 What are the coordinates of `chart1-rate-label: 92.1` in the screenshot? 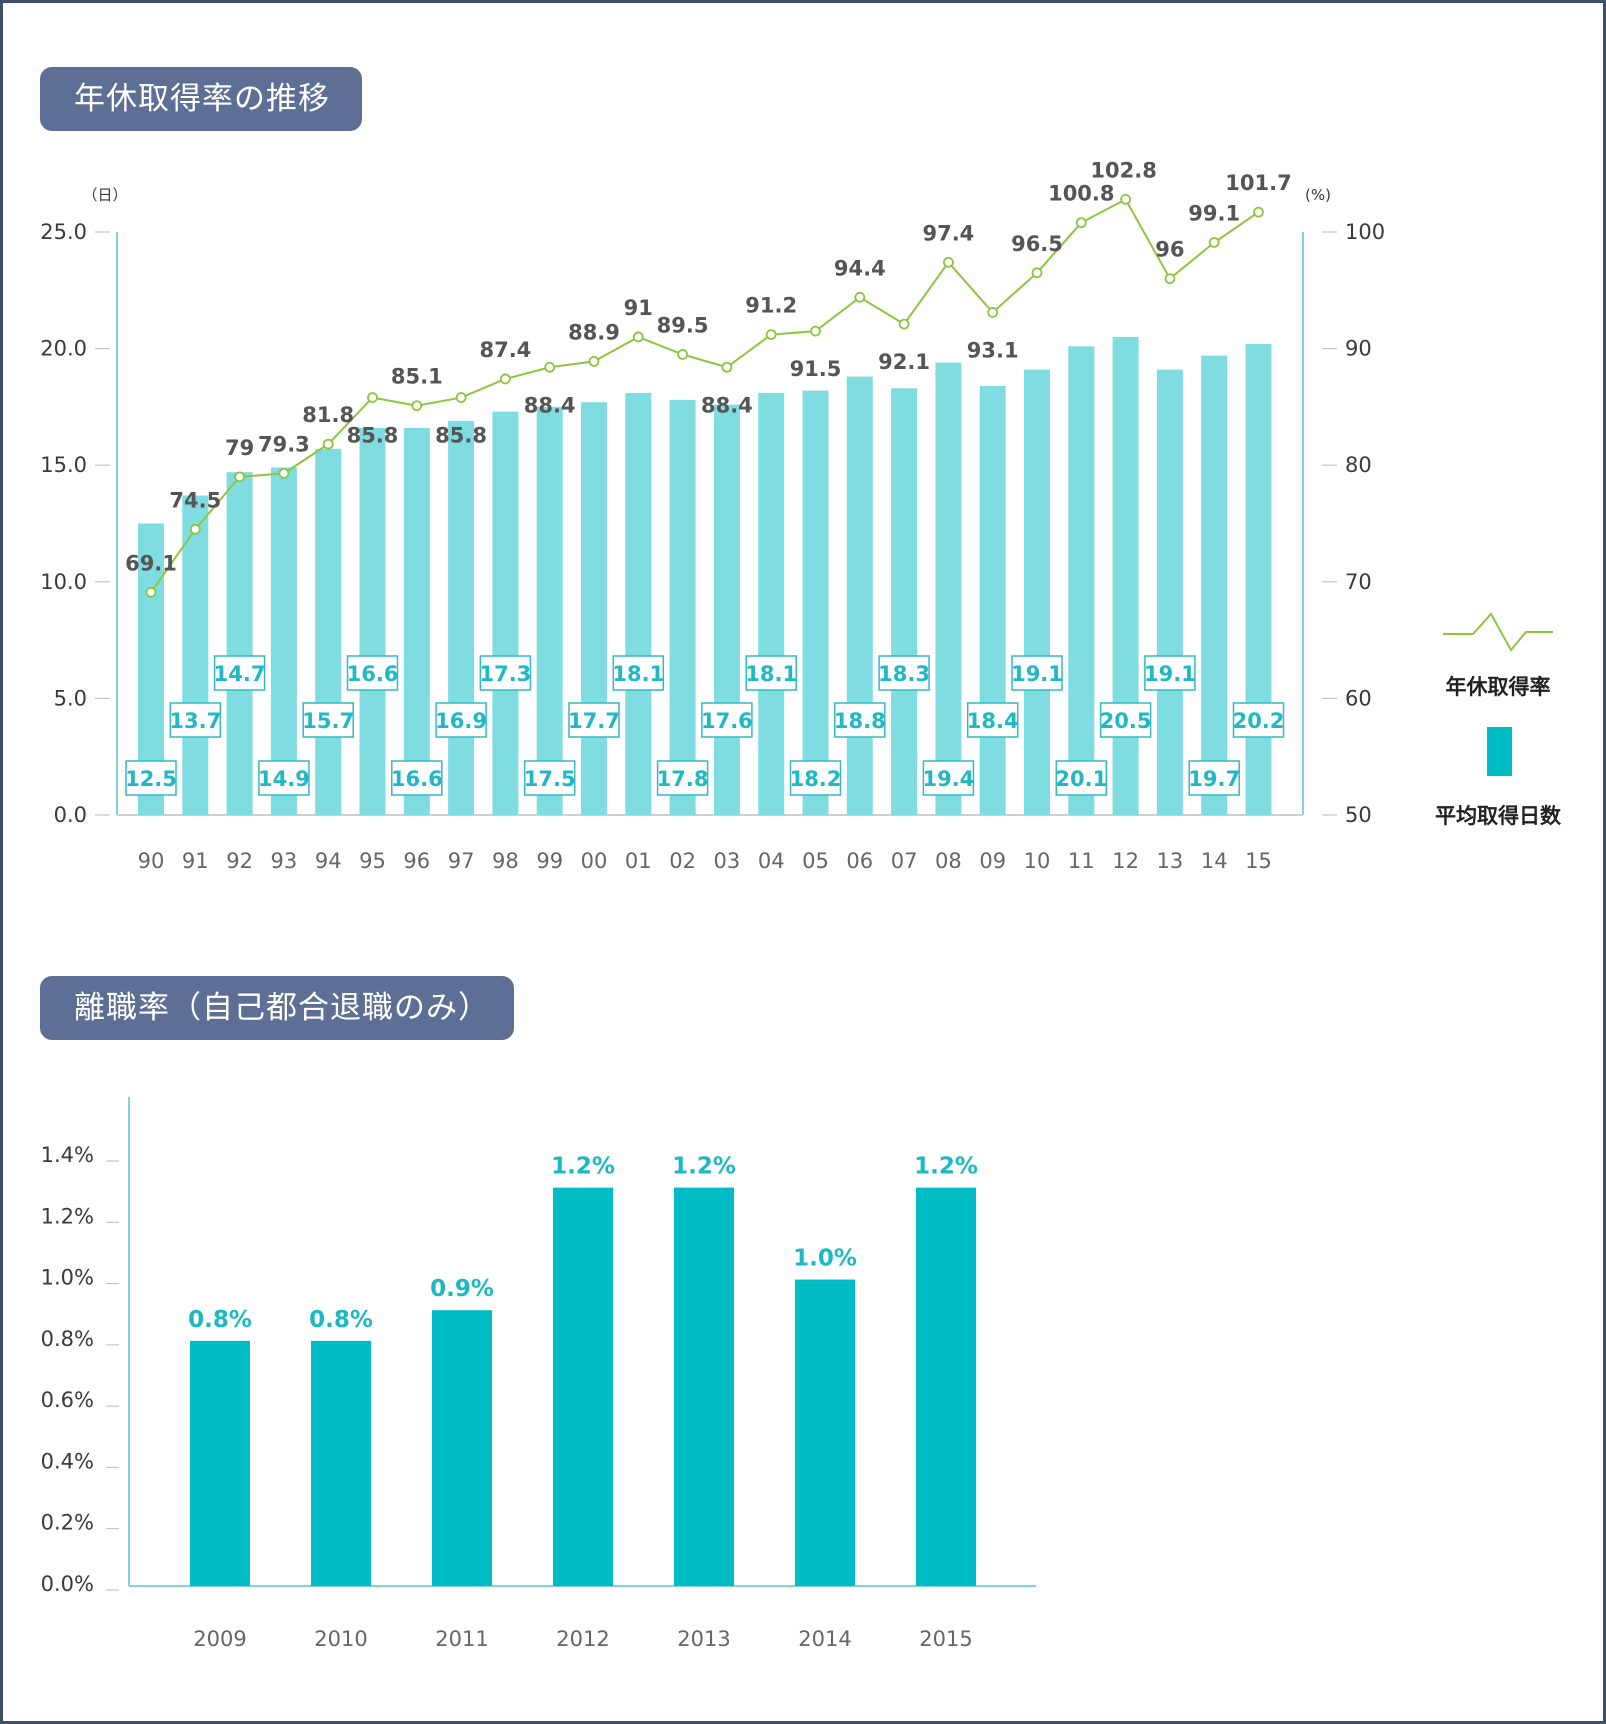 It's located at (904, 362).